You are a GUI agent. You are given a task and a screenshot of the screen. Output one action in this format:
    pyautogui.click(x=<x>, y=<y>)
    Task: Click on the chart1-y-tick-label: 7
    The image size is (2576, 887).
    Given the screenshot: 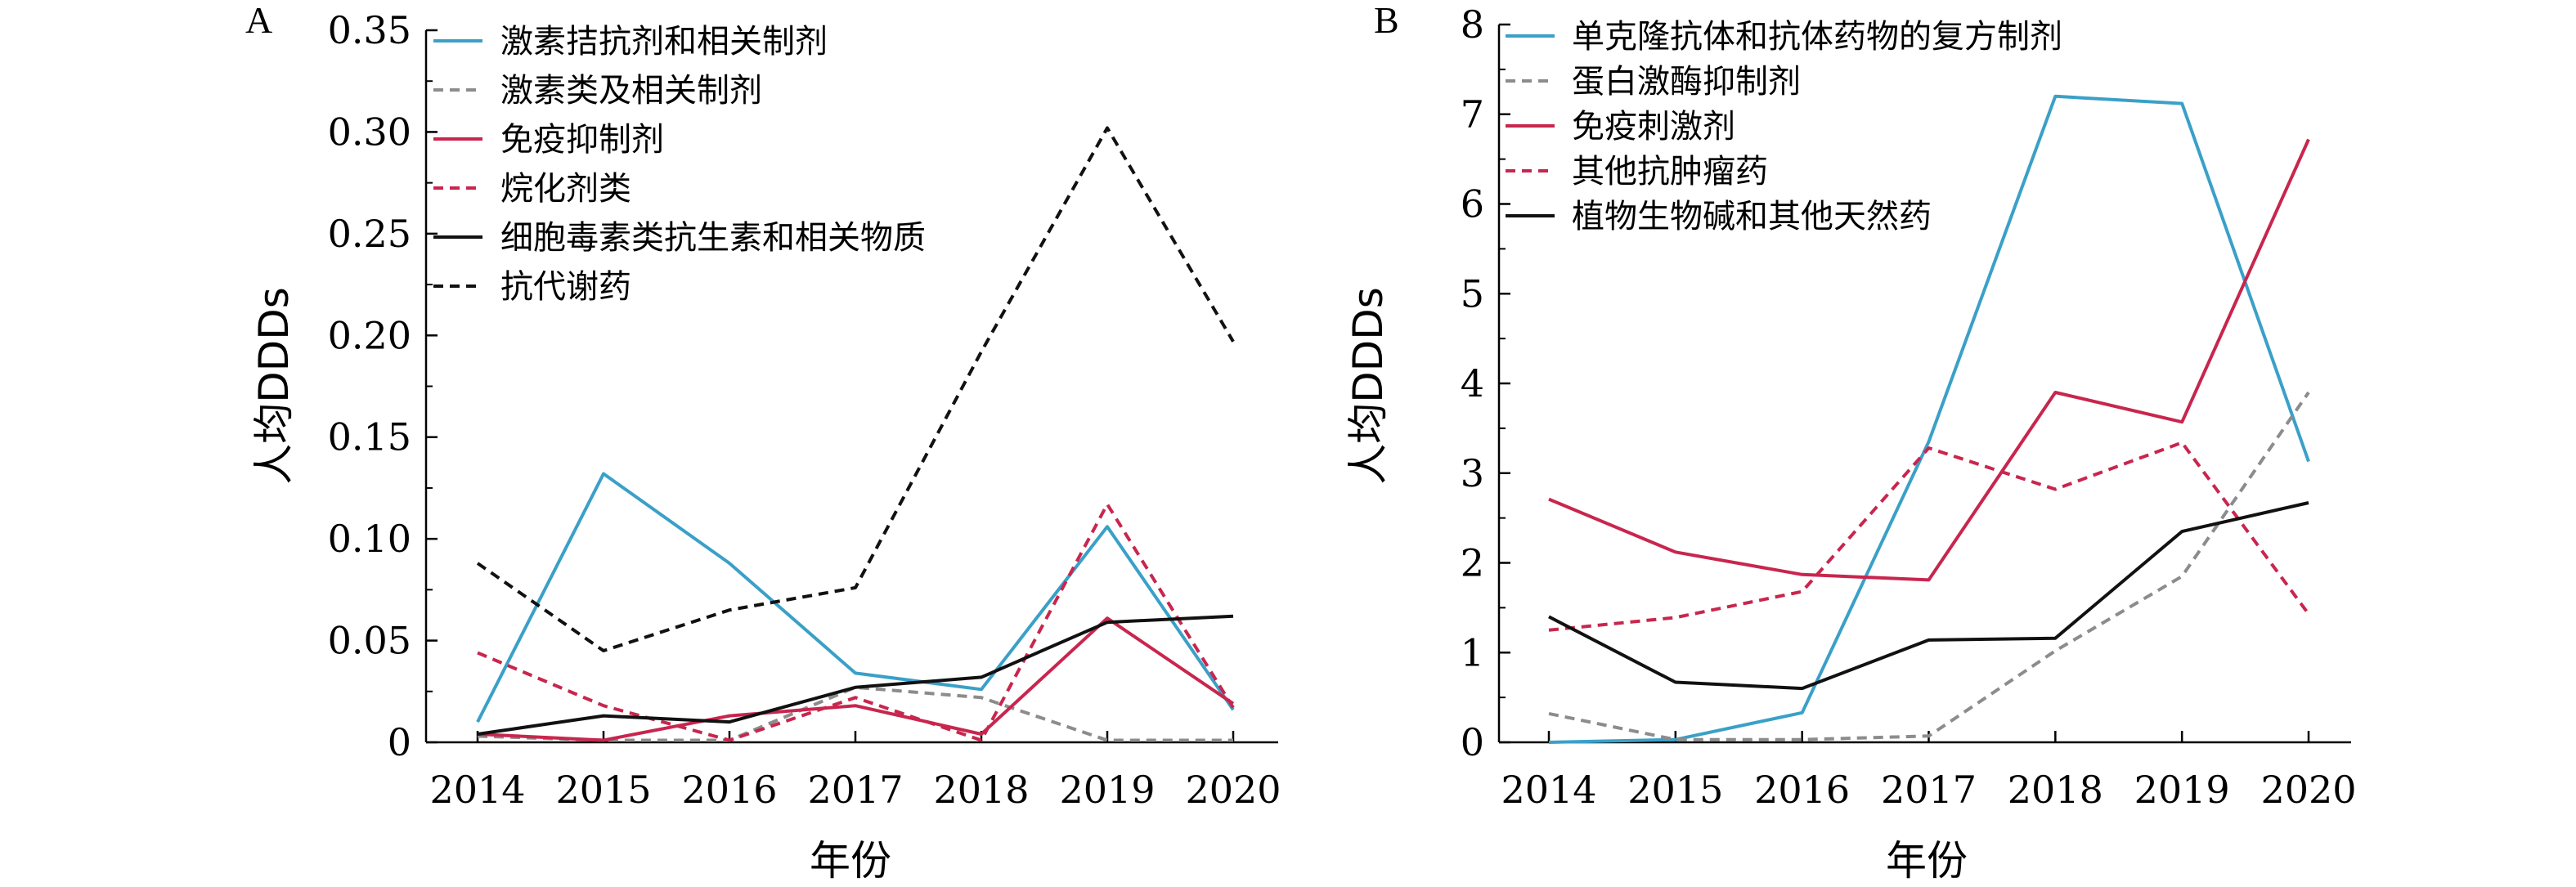 What is the action you would take?
    pyautogui.click(x=1472, y=115)
    